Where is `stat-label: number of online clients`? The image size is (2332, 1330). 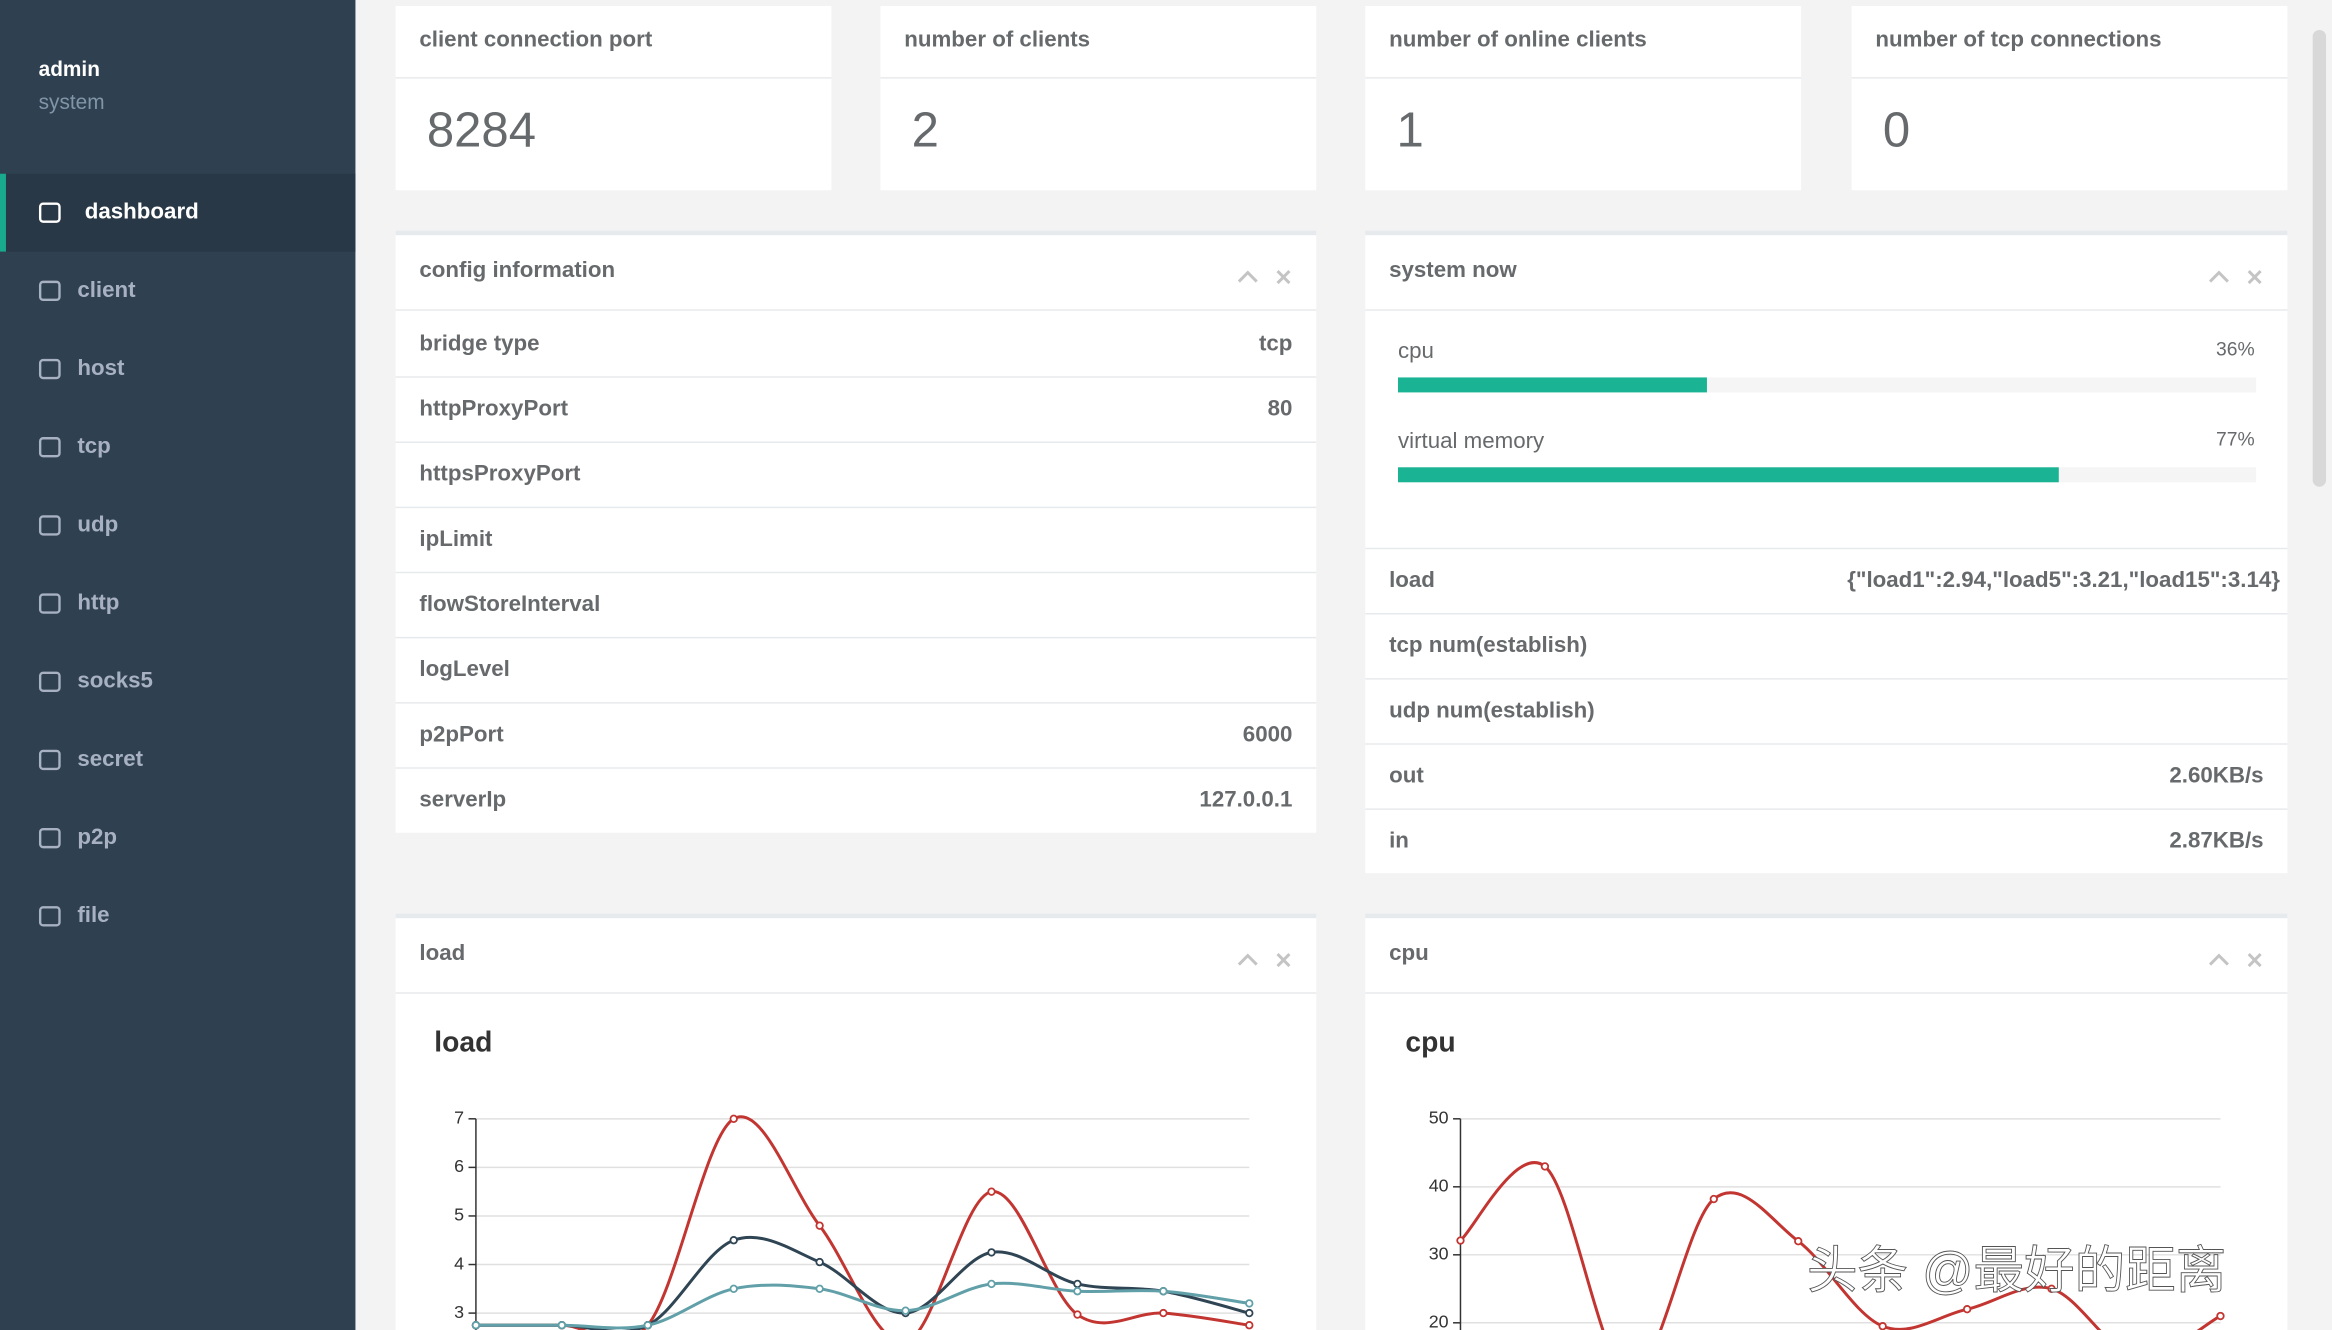
stat-label: number of online clients is located at coordinates (1518, 38).